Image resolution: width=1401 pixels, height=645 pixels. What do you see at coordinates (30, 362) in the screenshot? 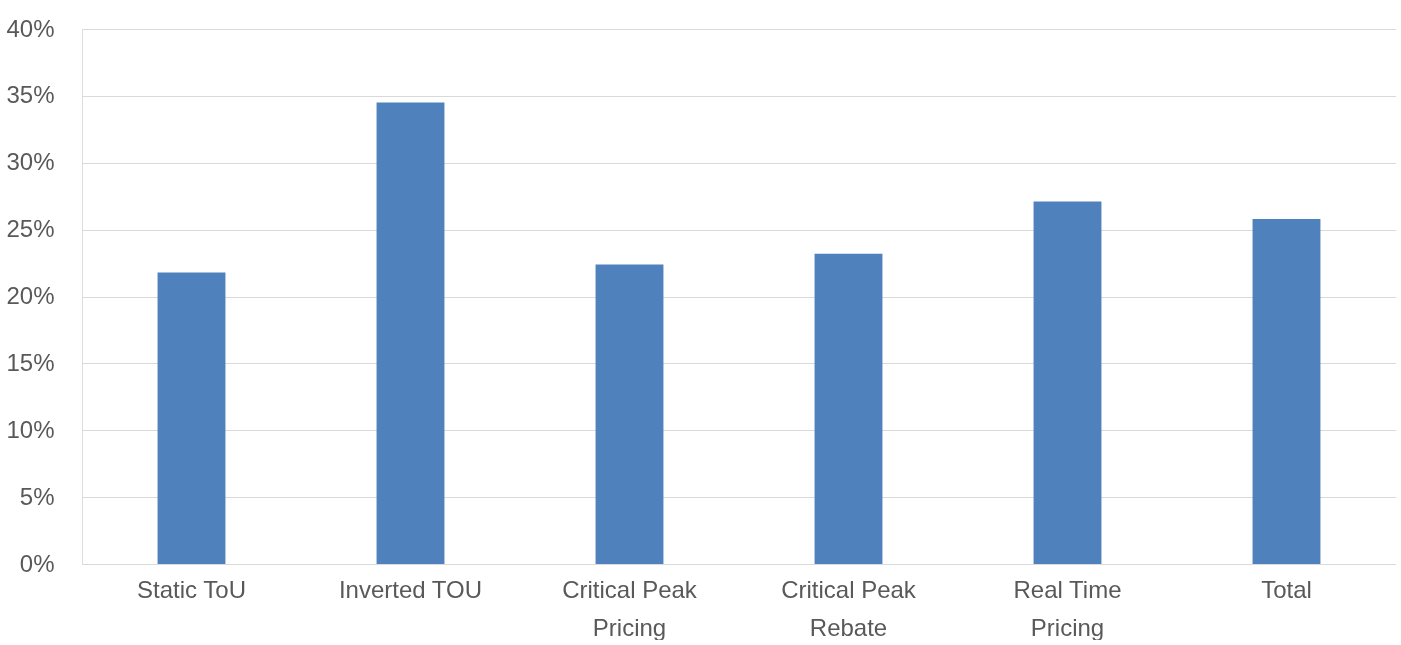
I see `y-tick-label: 15%` at bounding box center [30, 362].